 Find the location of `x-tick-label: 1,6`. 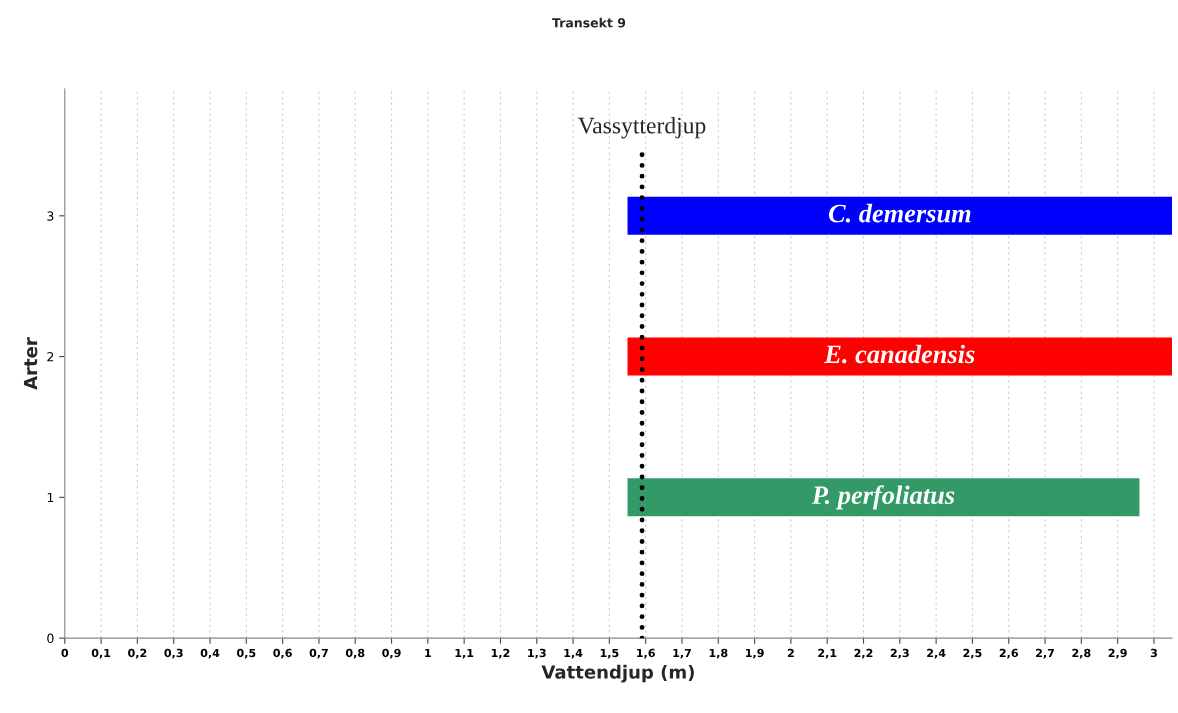

x-tick-label: 1,6 is located at coordinates (646, 653).